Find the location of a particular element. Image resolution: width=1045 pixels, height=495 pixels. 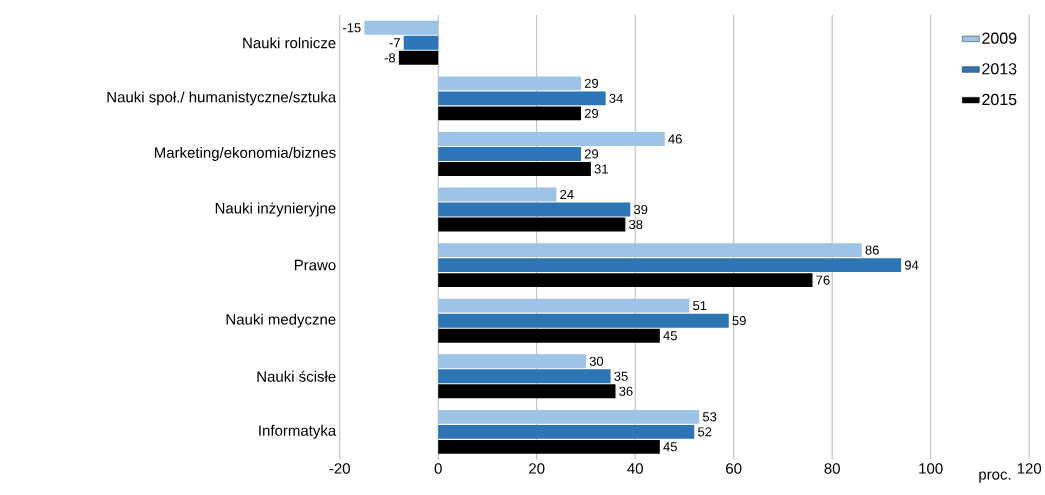

x-tick-label: -20 is located at coordinates (339, 468).